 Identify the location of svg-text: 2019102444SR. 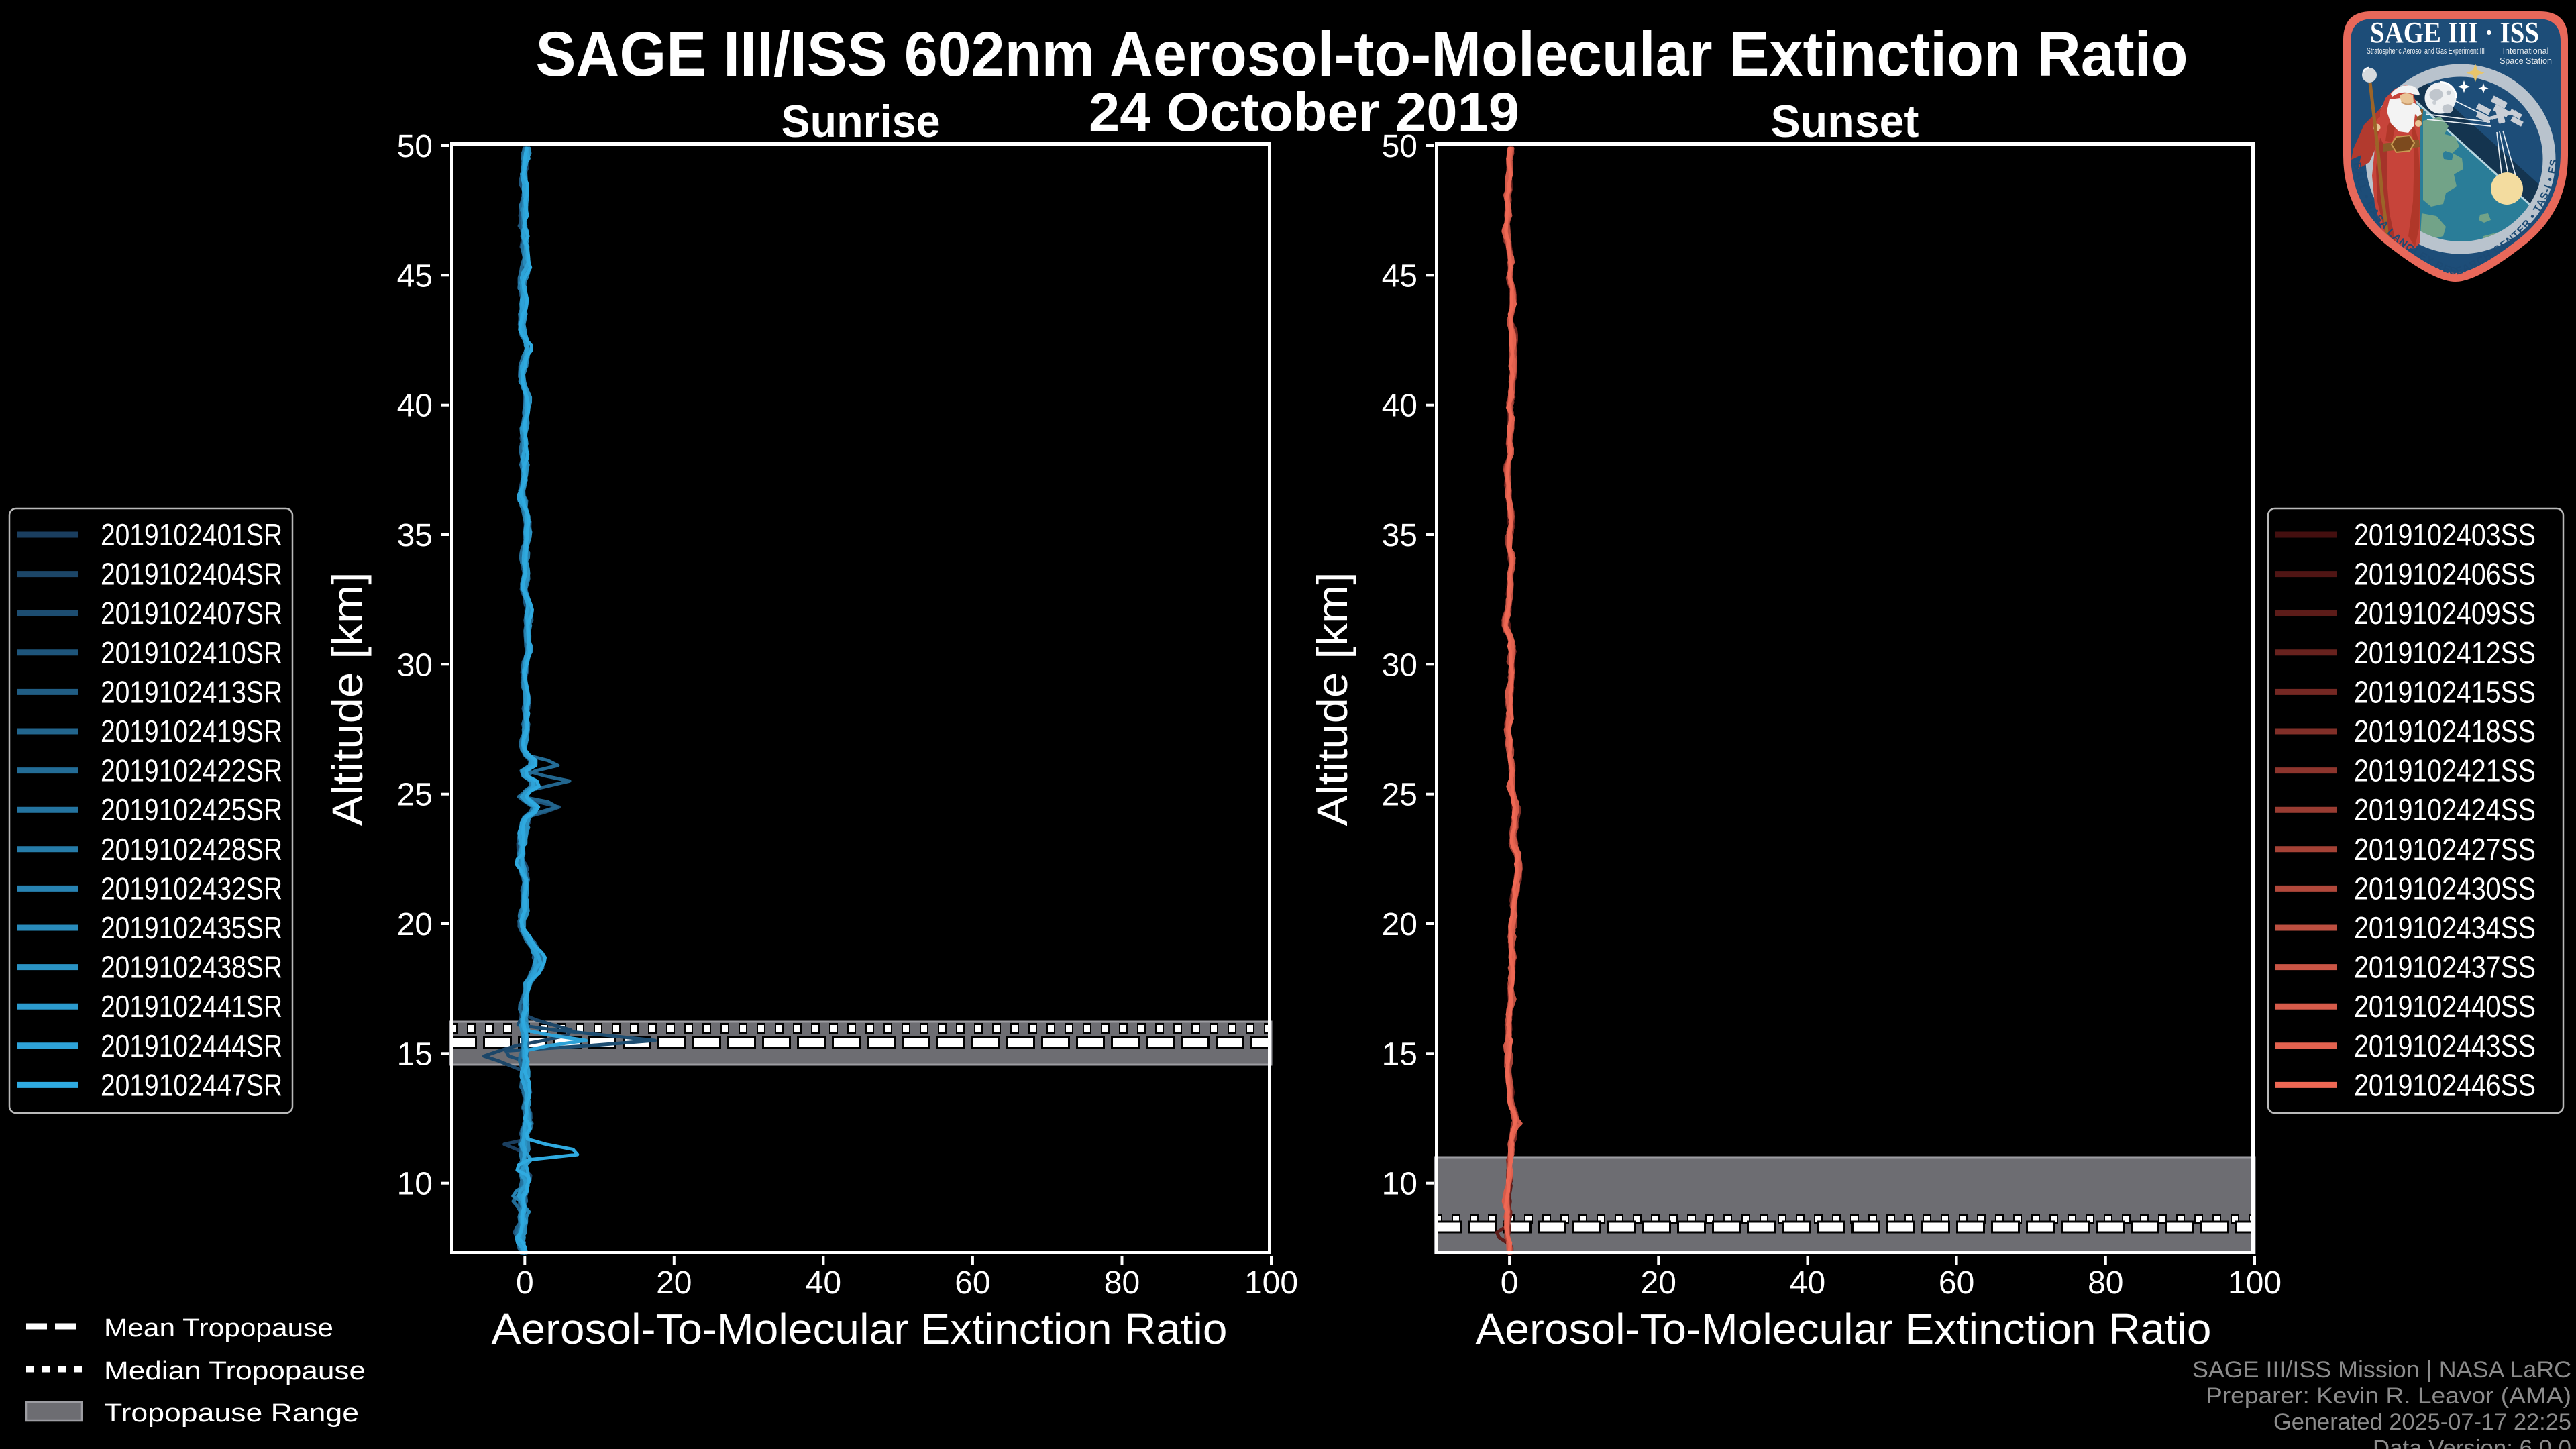
(191, 1045).